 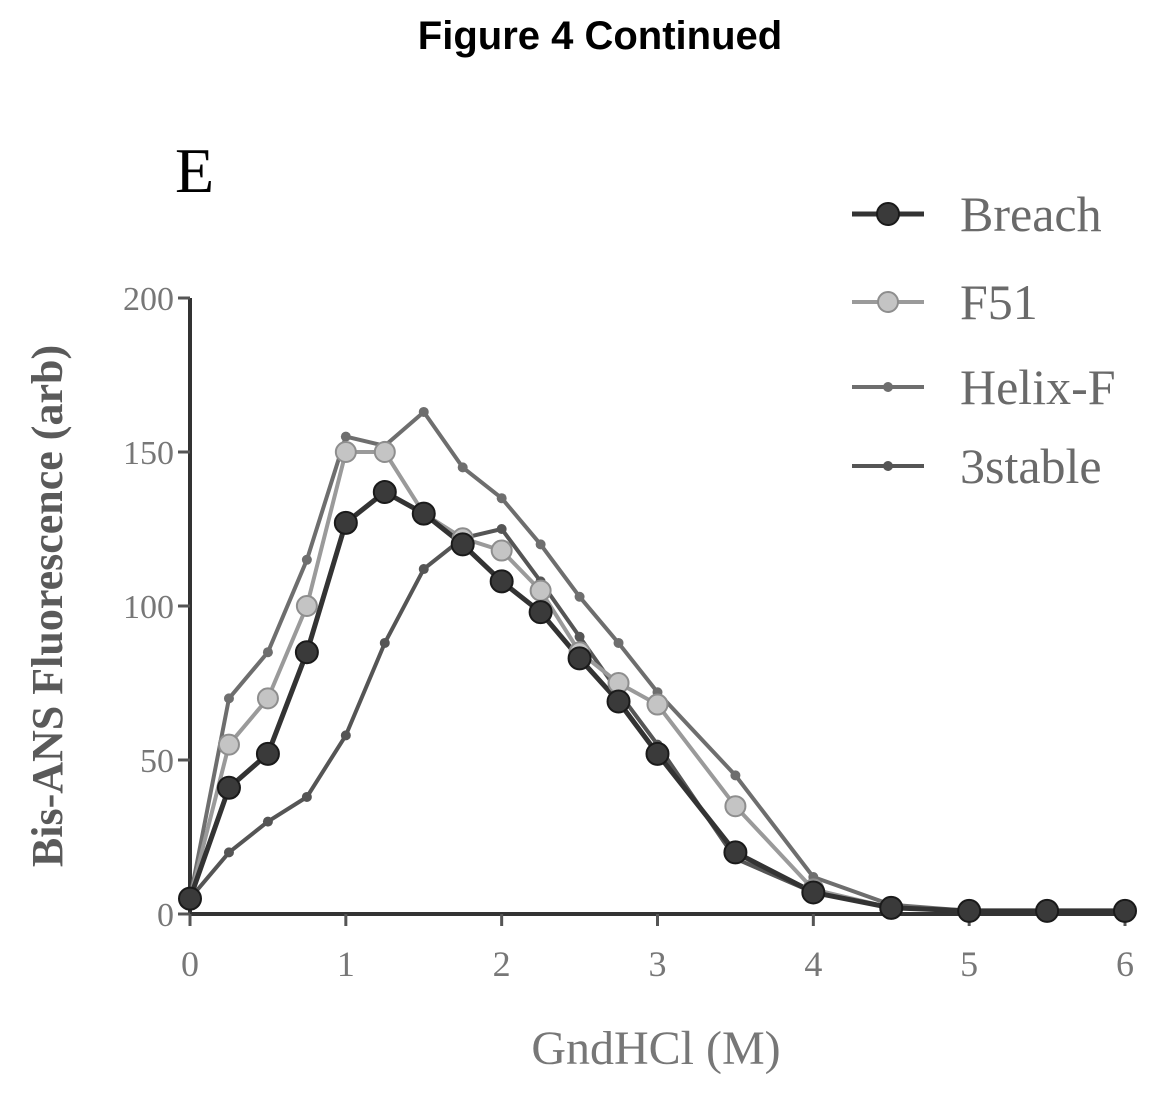 I want to click on x-tick-label: 5, so click(x=969, y=964).